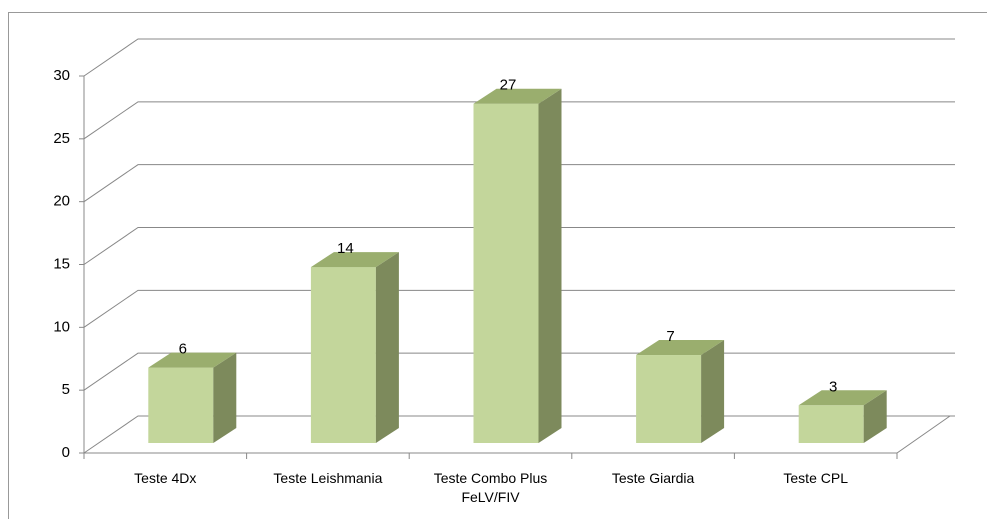 This screenshot has width=987, height=519. I want to click on x-tick-label: Teste CPL, so click(815, 478).